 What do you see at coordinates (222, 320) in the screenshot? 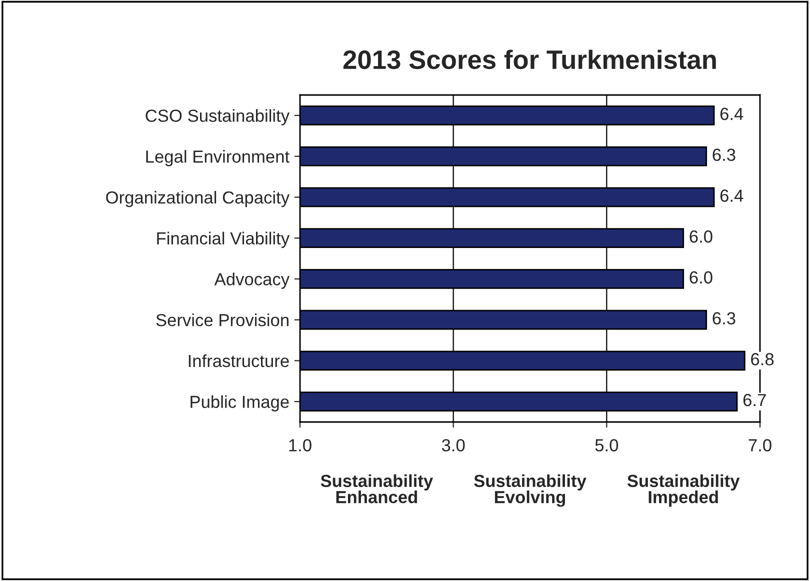
I see `y-tick-label: Service Provision` at bounding box center [222, 320].